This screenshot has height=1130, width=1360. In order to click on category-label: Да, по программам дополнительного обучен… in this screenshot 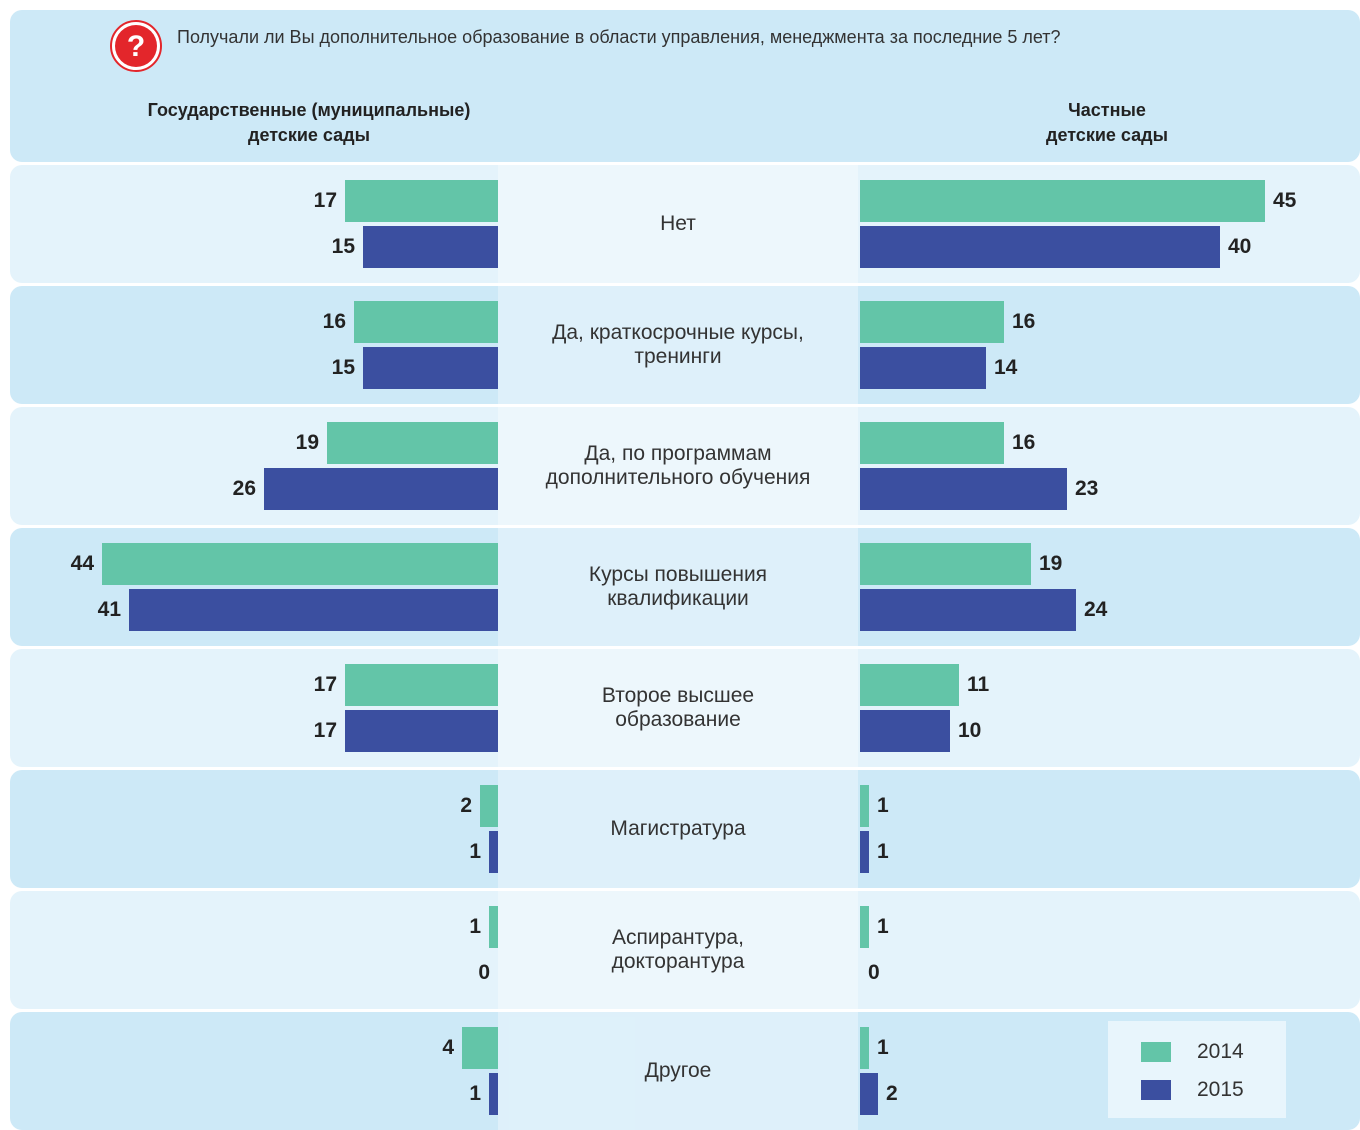, I will do `click(678, 465)`.